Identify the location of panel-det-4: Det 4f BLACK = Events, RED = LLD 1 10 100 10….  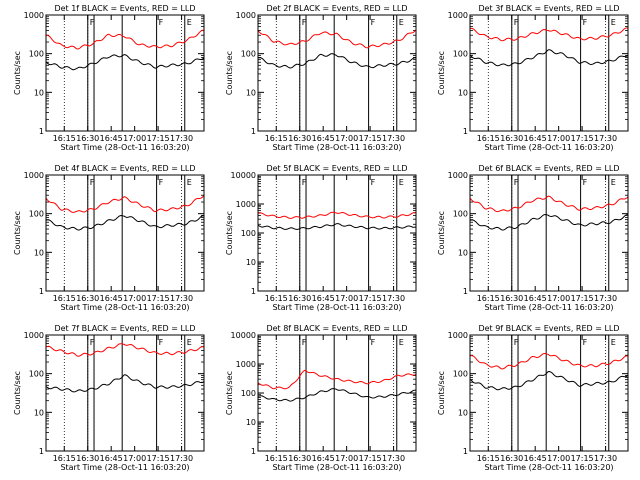
(109, 238).